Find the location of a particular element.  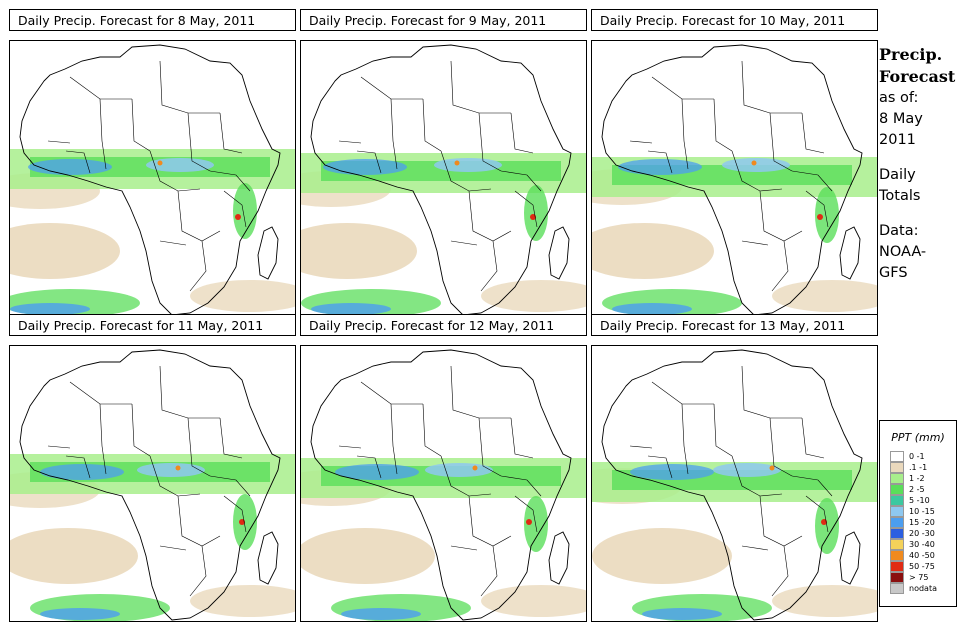

rain-band-south-core is located at coordinates (682, 614).